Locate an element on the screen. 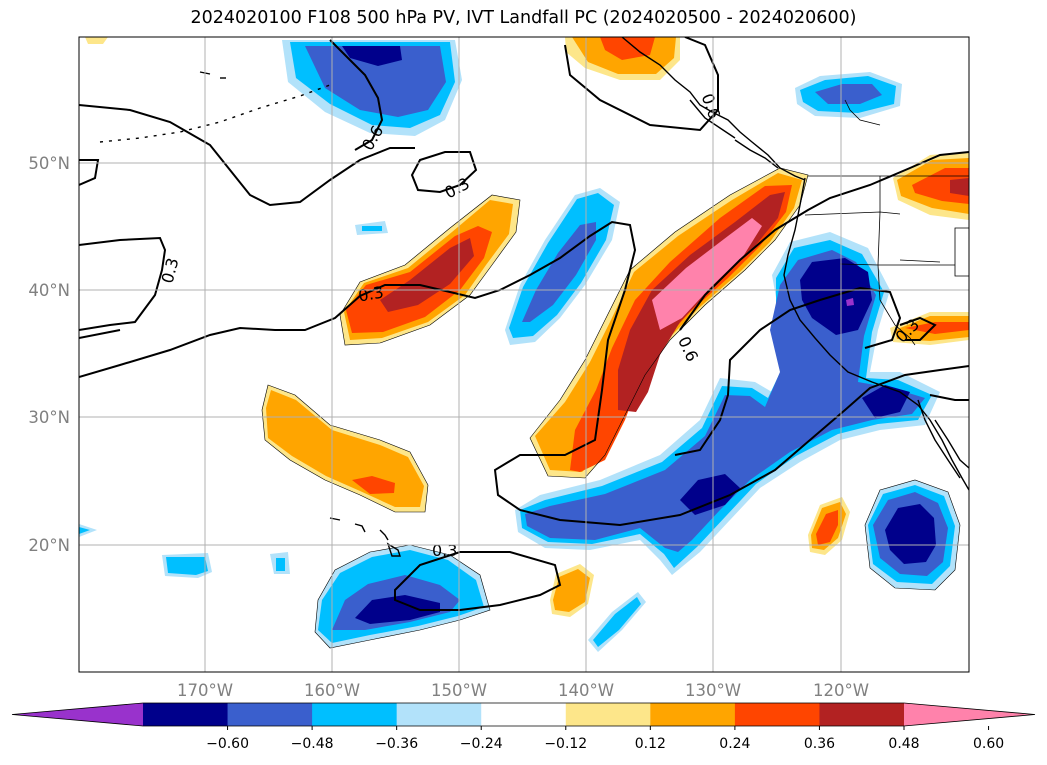  lon-label: 150°W is located at coordinates (459, 690).